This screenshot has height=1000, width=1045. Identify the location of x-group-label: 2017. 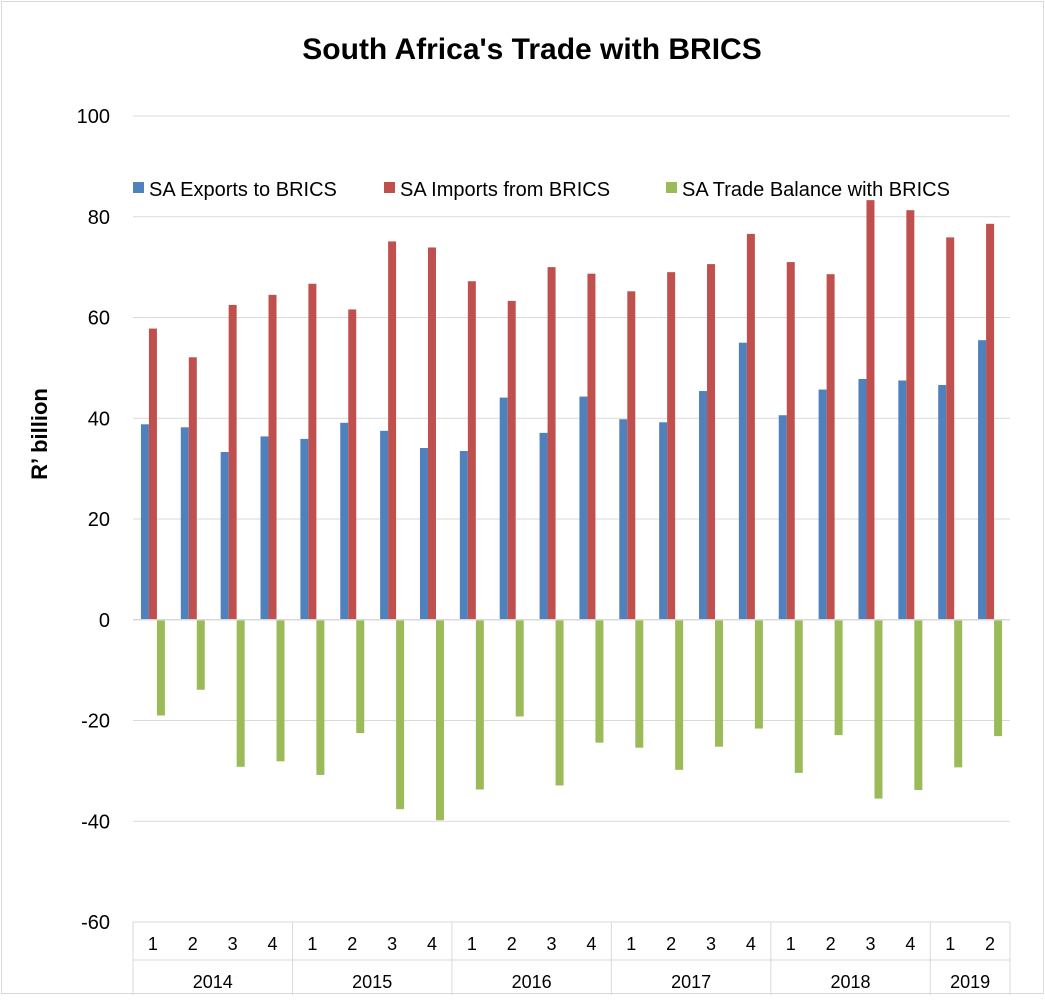
(691, 982).